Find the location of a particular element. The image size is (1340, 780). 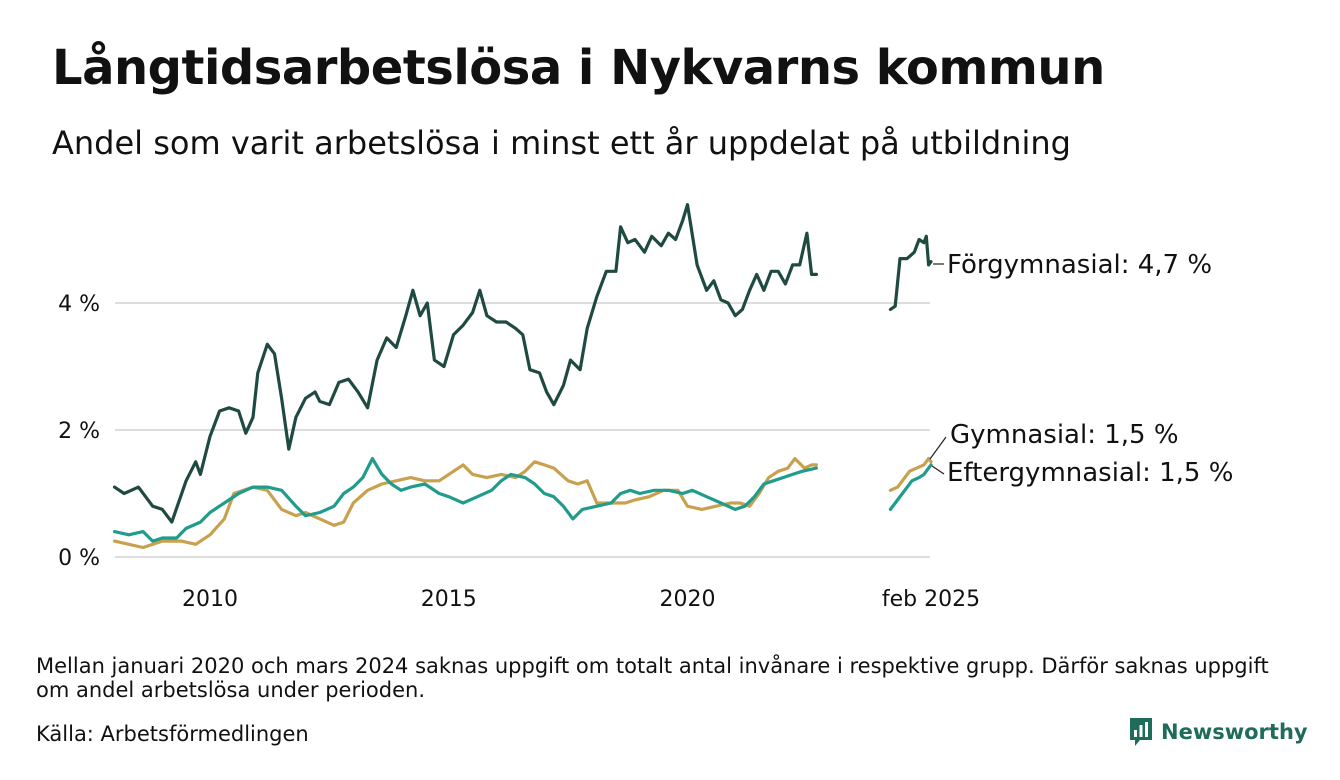

x-tick-label: 2015 is located at coordinates (449, 599).